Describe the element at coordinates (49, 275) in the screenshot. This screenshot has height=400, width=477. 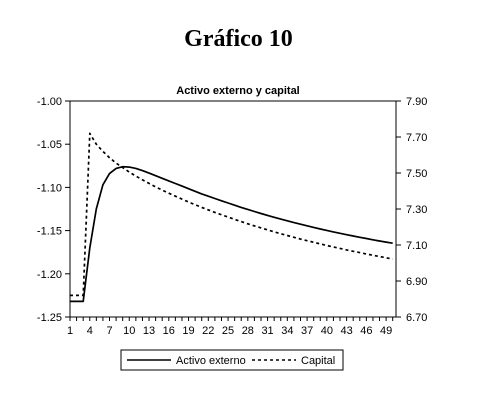
I see `left-tick-label: -1.20` at that location.